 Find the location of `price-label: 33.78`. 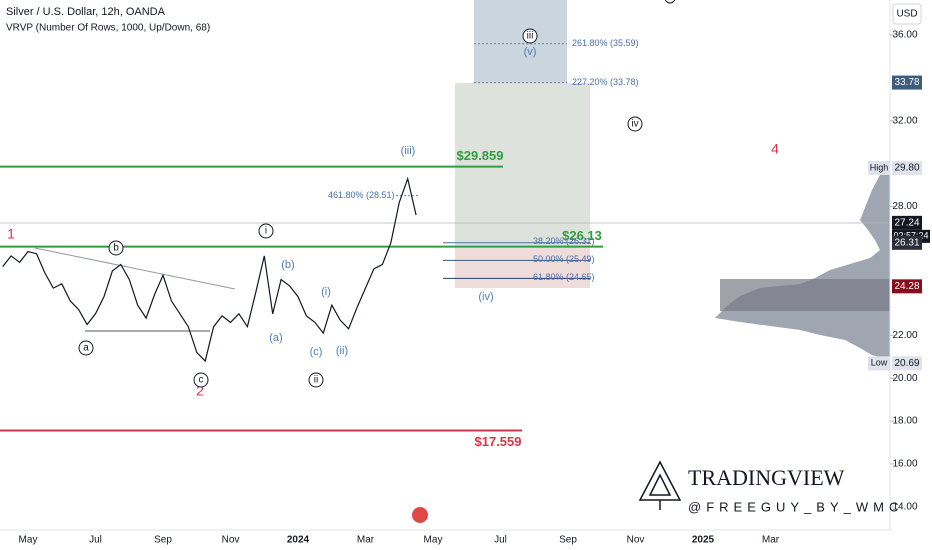

price-label: 33.78 is located at coordinates (906, 82).